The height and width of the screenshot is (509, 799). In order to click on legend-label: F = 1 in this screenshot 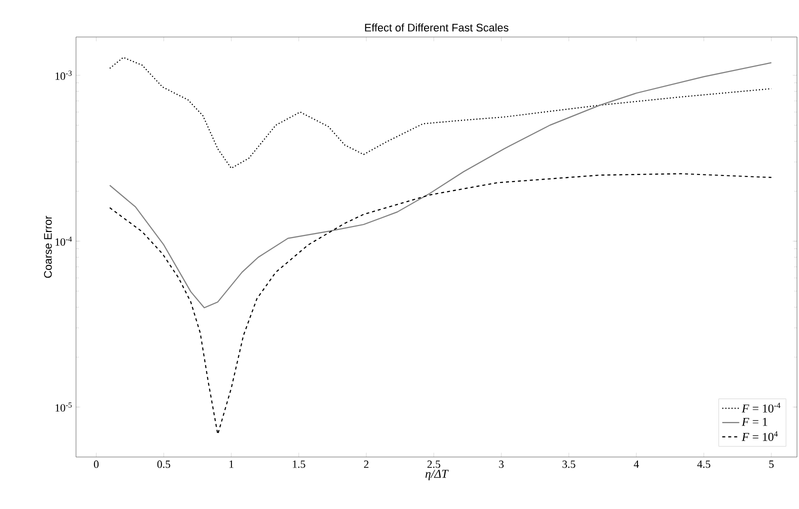, I will do `click(755, 422)`.